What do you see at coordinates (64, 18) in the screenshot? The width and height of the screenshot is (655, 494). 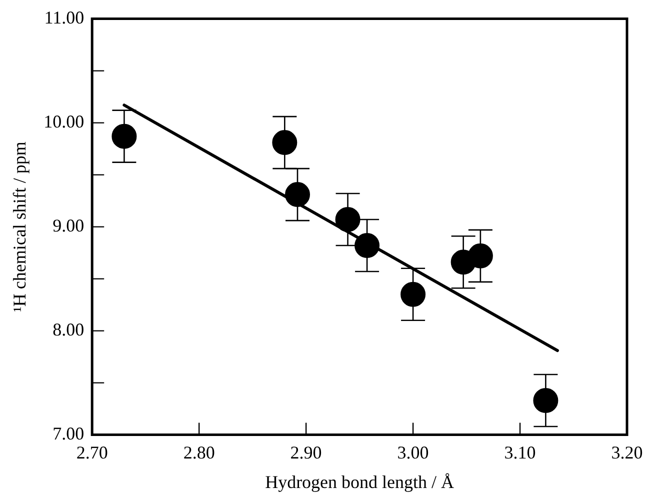 I see `y-tick-label: 11.00` at bounding box center [64, 18].